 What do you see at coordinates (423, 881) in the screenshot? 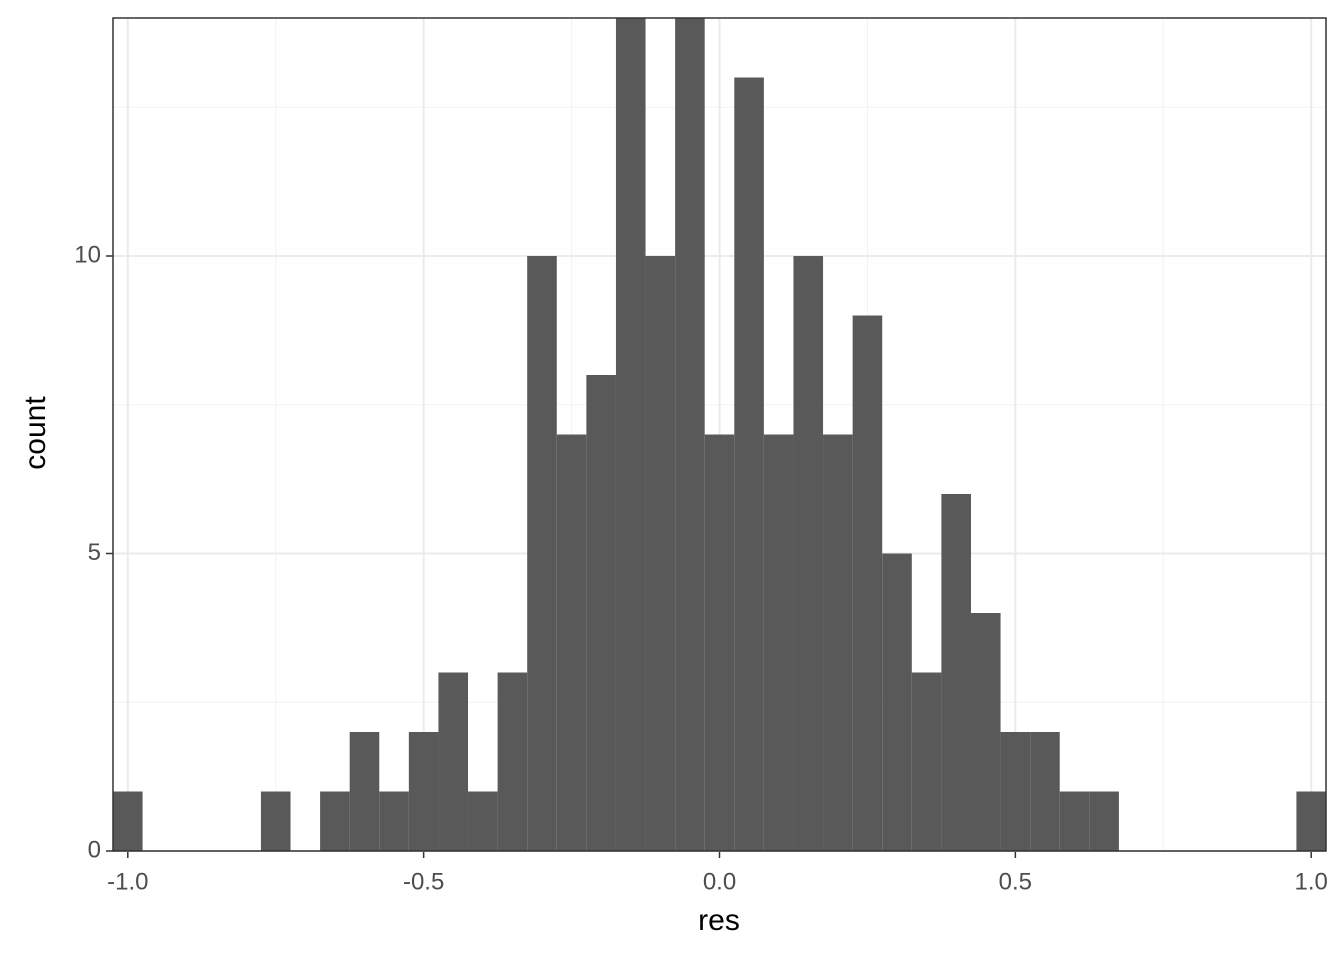
I see `x-tick-label: -0.5` at bounding box center [423, 881].